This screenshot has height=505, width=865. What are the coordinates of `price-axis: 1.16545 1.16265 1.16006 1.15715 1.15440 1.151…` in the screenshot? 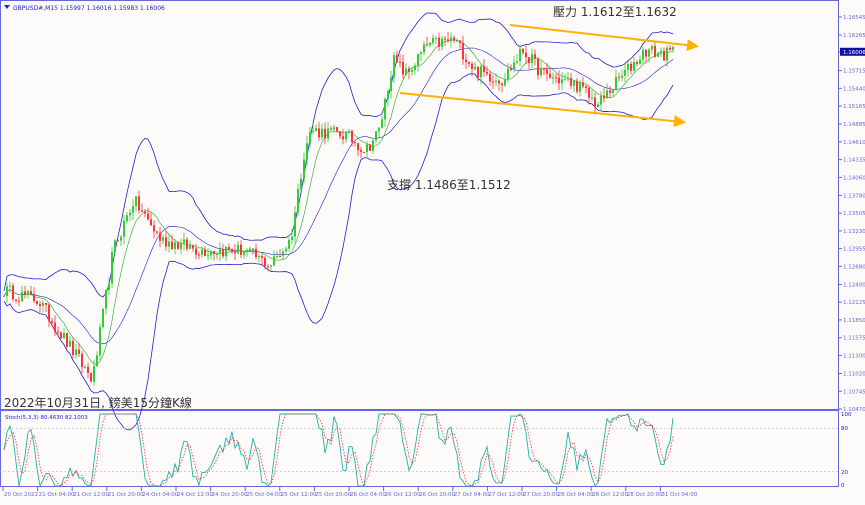 It's located at (852, 214).